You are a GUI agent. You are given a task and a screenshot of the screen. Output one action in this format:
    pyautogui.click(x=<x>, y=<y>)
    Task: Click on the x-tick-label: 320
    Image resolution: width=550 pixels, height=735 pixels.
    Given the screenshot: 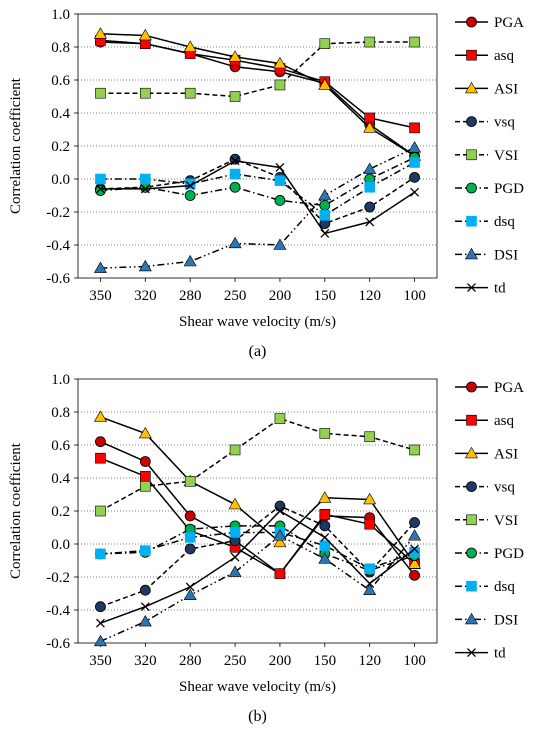 What is the action you would take?
    pyautogui.click(x=145, y=661)
    